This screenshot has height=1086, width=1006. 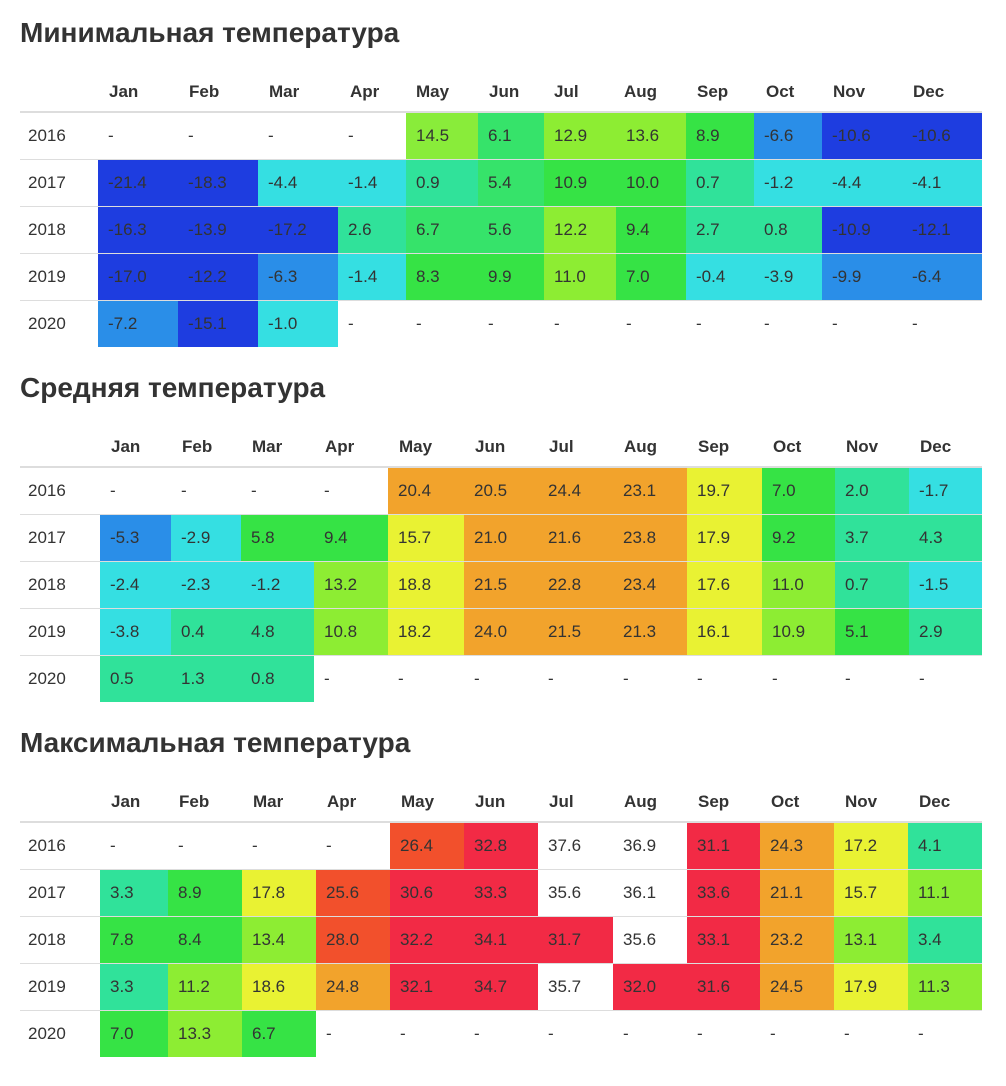 I want to click on value-cell: 11.1, so click(x=945, y=893).